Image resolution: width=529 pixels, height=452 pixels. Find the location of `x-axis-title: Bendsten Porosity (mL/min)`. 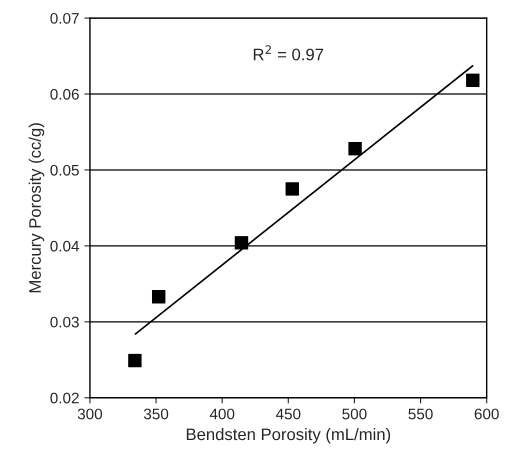

x-axis-title: Bendsten Porosity (mL/min) is located at coordinates (288, 436).